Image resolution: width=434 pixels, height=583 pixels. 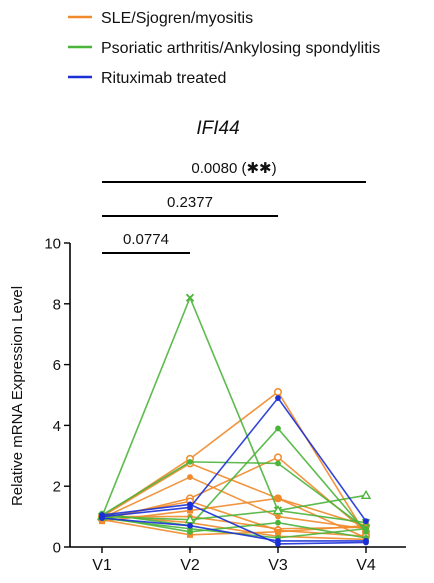 What do you see at coordinates (366, 565) in the screenshot?
I see `x-tick-label: V4` at bounding box center [366, 565].